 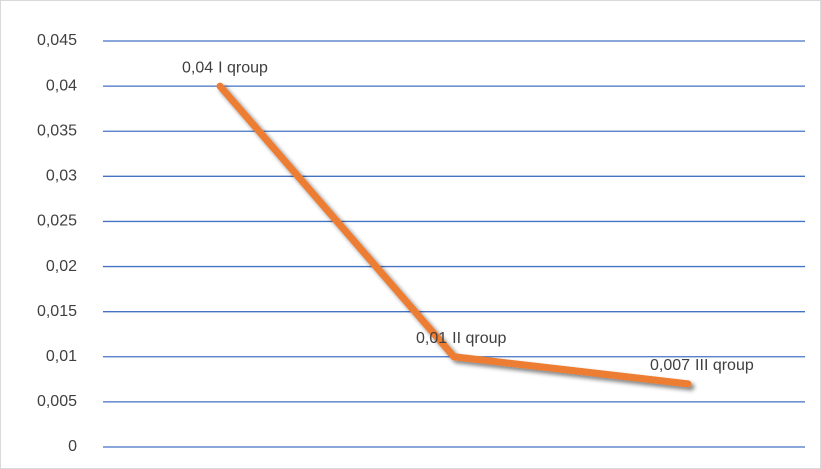 What do you see at coordinates (57, 221) in the screenshot?
I see `y-tick-label: 0,025` at bounding box center [57, 221].